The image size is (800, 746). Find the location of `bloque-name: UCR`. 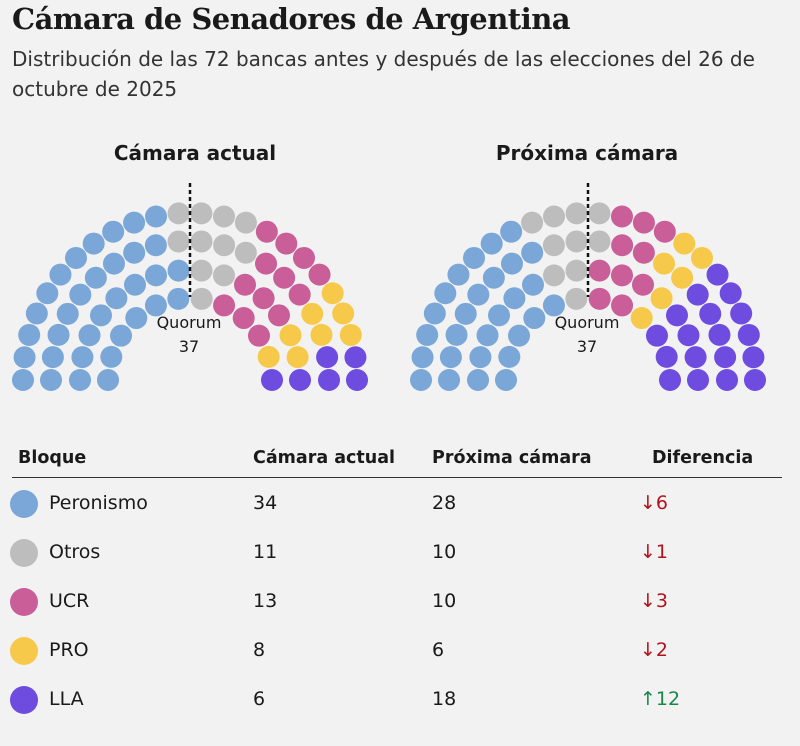

bloque-name: UCR is located at coordinates (69, 601).